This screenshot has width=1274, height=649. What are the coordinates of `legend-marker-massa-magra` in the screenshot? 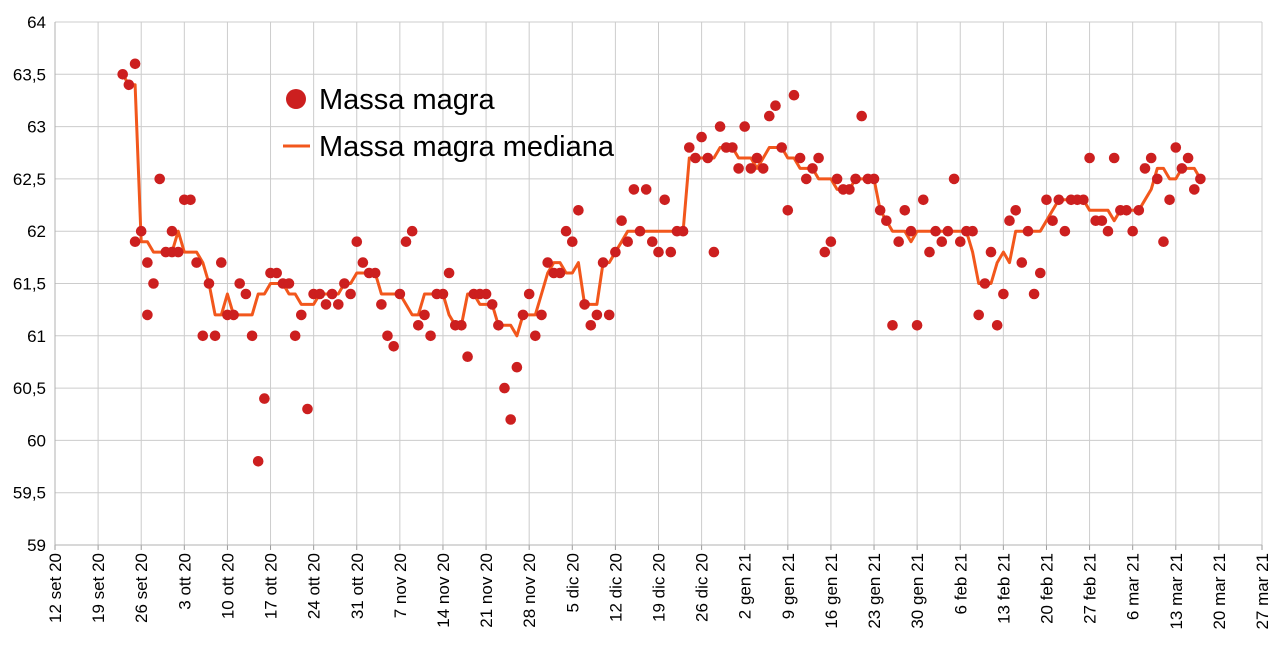 It's located at (296, 99).